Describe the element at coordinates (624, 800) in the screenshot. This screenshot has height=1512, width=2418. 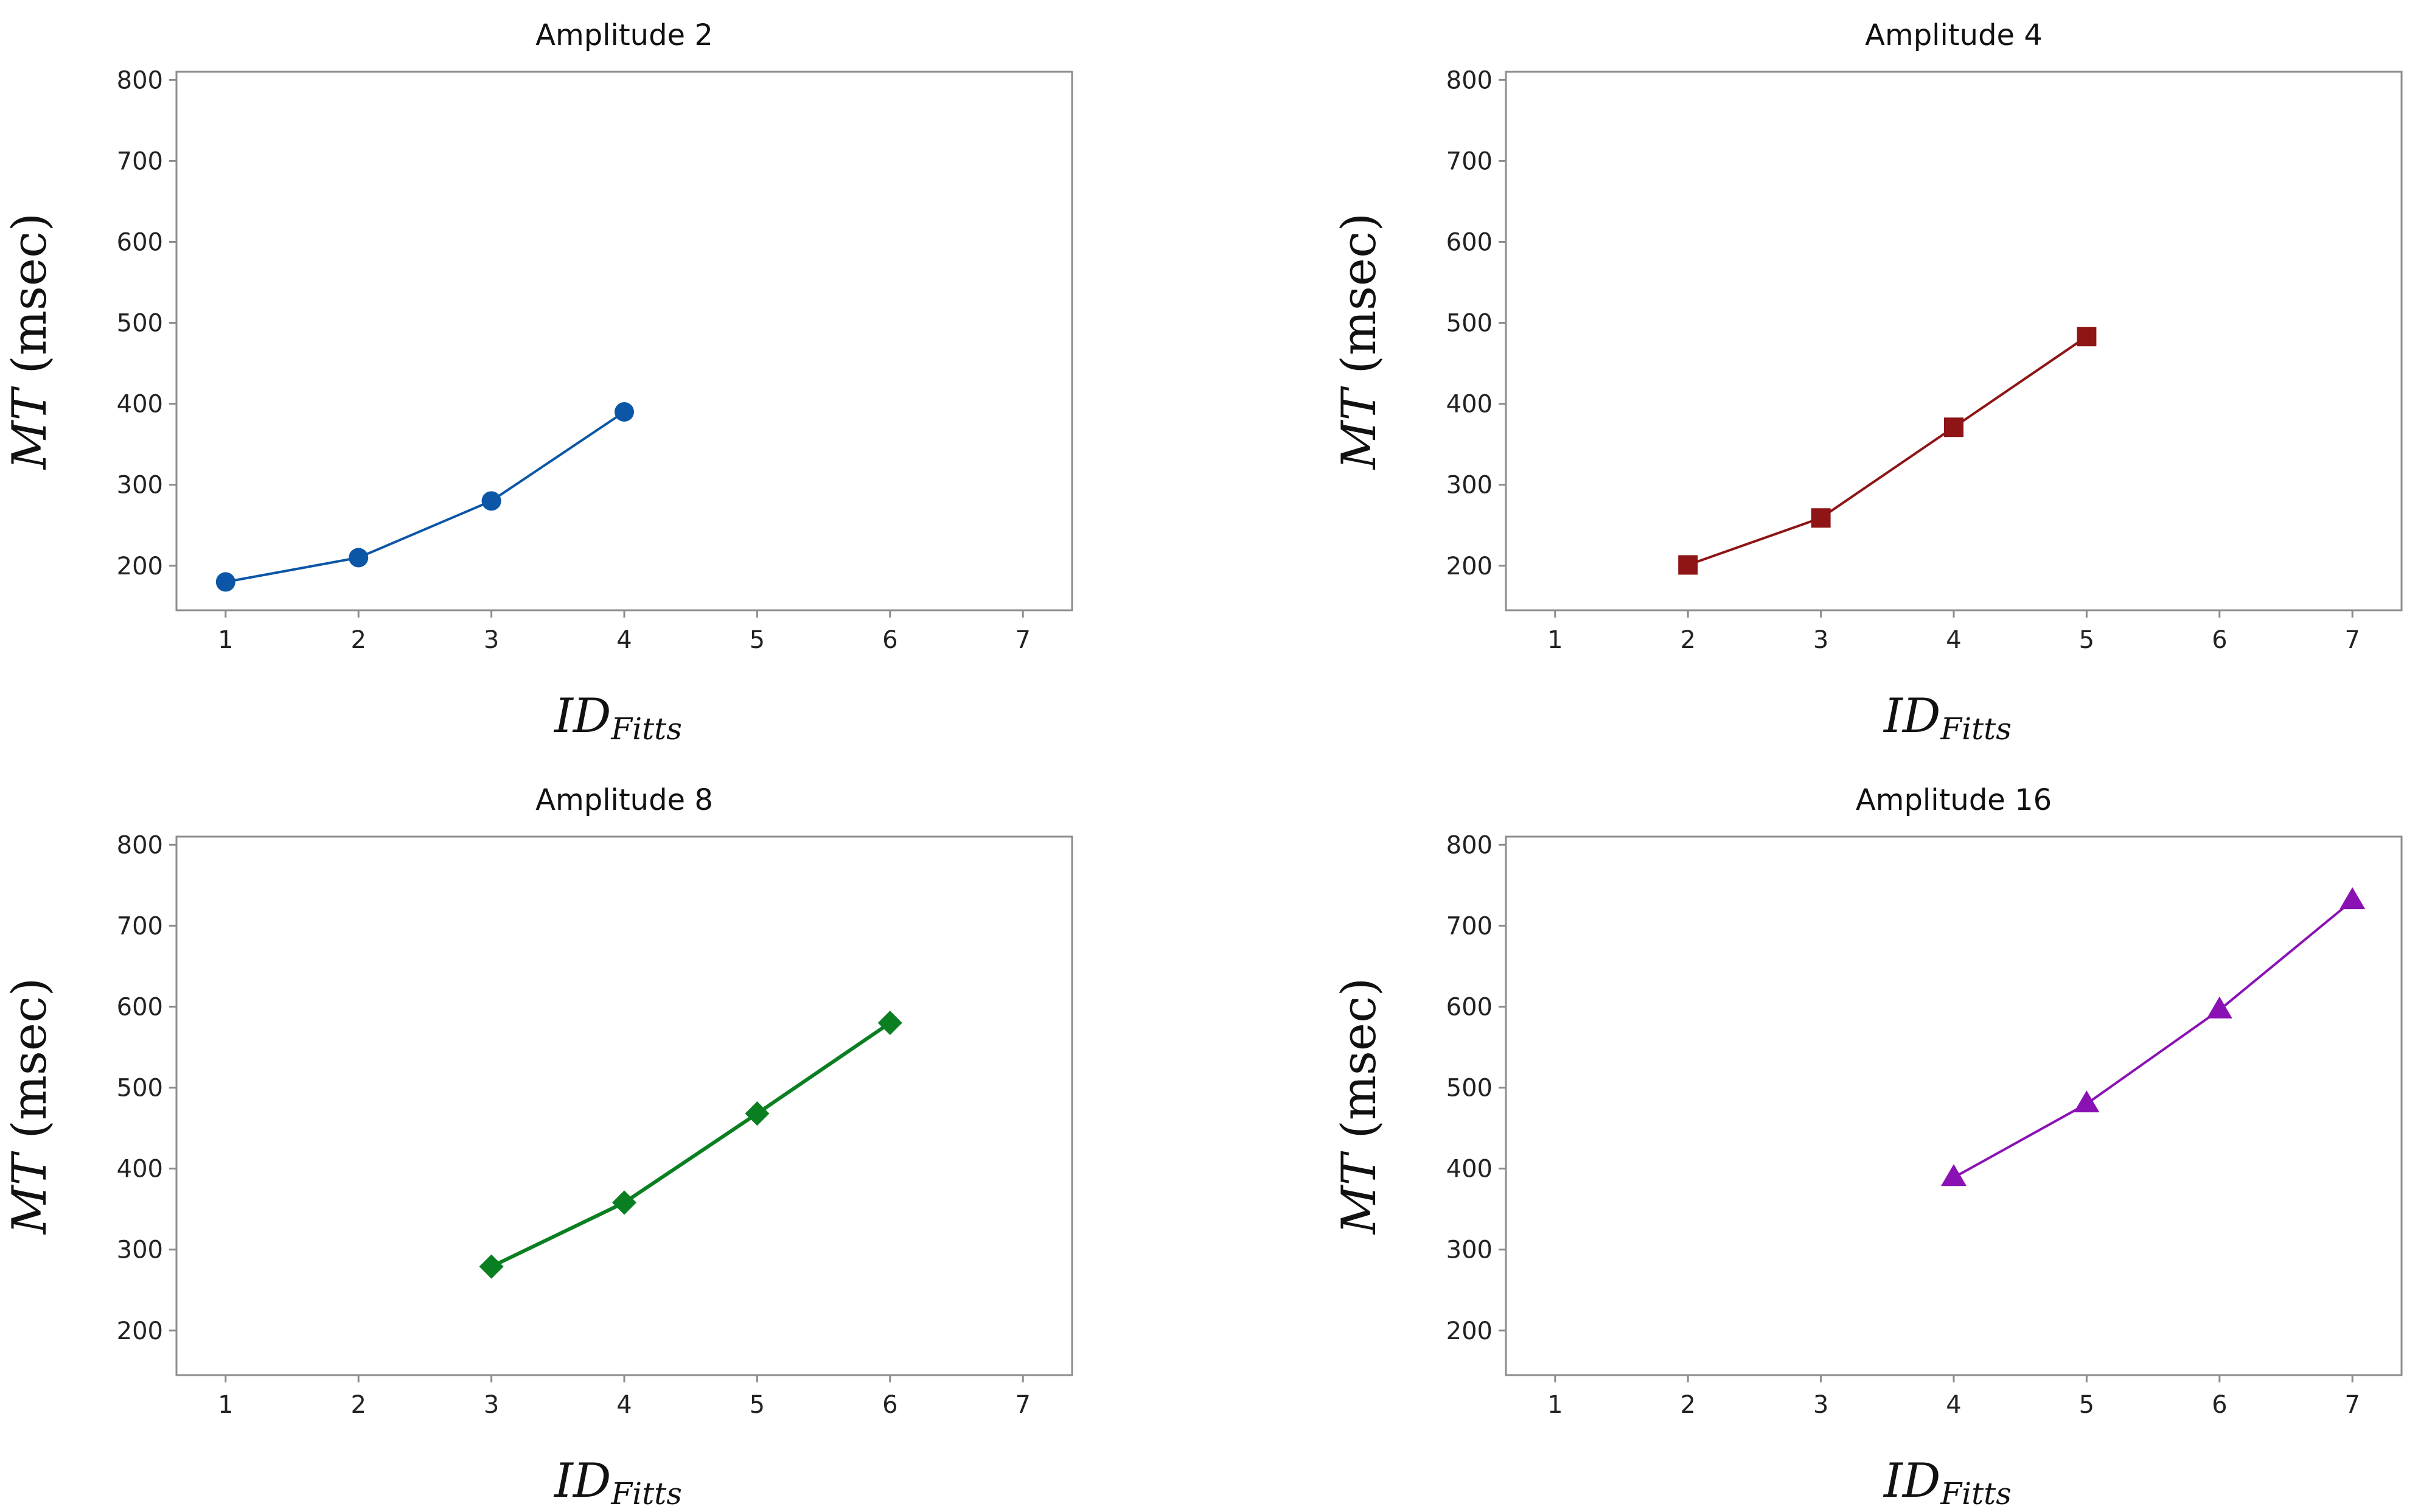
I see `chart-title: Amplitude 8` at that location.